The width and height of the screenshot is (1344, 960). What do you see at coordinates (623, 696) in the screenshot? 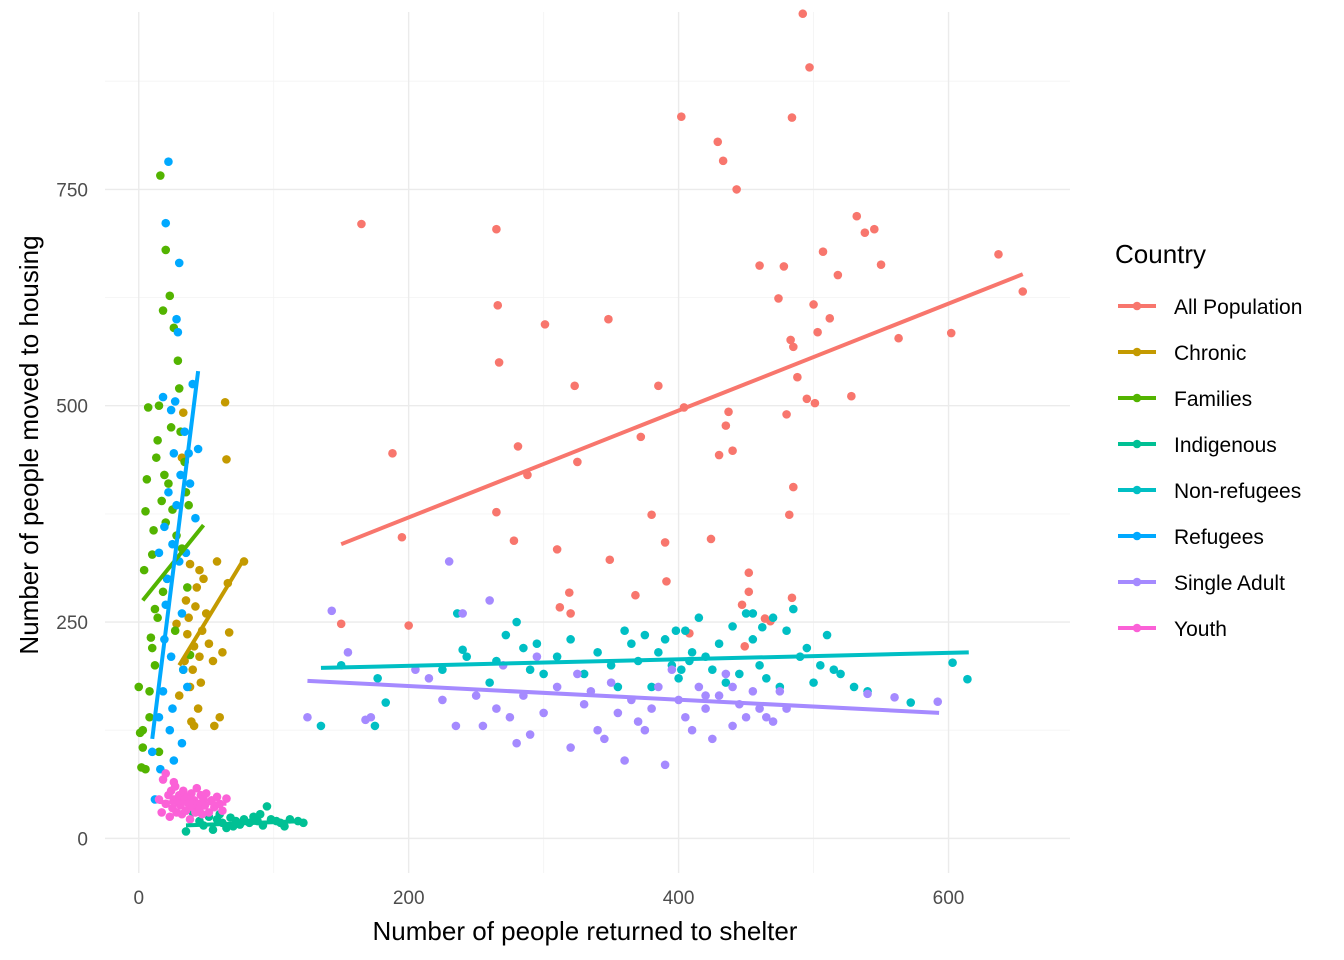
I see `trend-line-single-adult` at bounding box center [623, 696].